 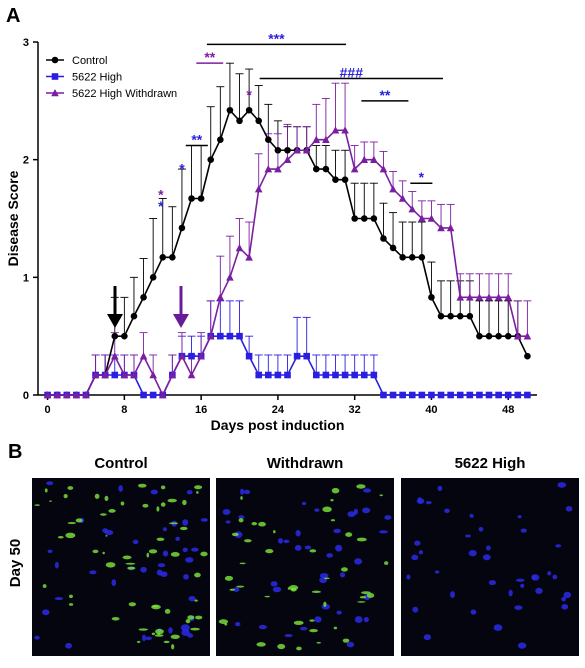 What do you see at coordinates (490, 463) in the screenshot?
I see `image-title: 5622 High` at bounding box center [490, 463].